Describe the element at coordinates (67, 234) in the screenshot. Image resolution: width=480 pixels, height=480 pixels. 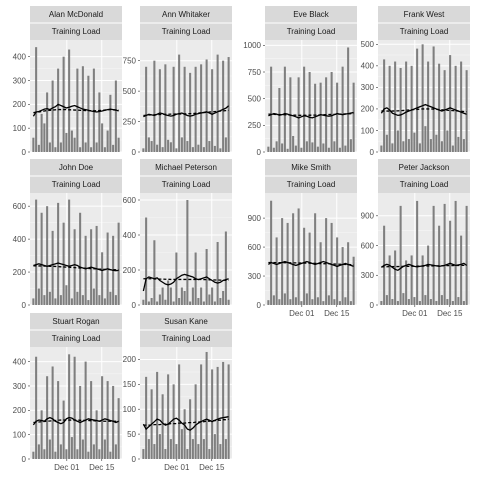
I see `facet-panel: John Doe Training Load 0 200 400 600` at that location.